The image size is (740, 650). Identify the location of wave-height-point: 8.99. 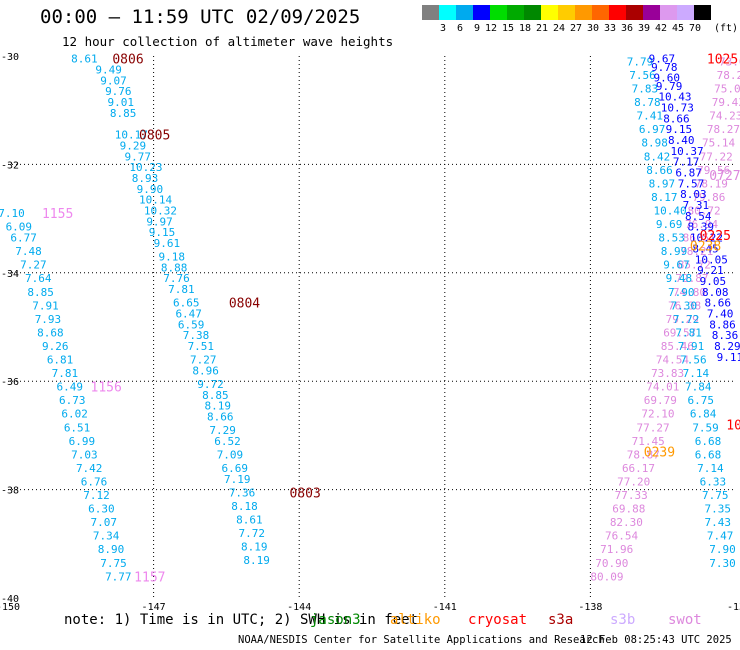
(674, 251).